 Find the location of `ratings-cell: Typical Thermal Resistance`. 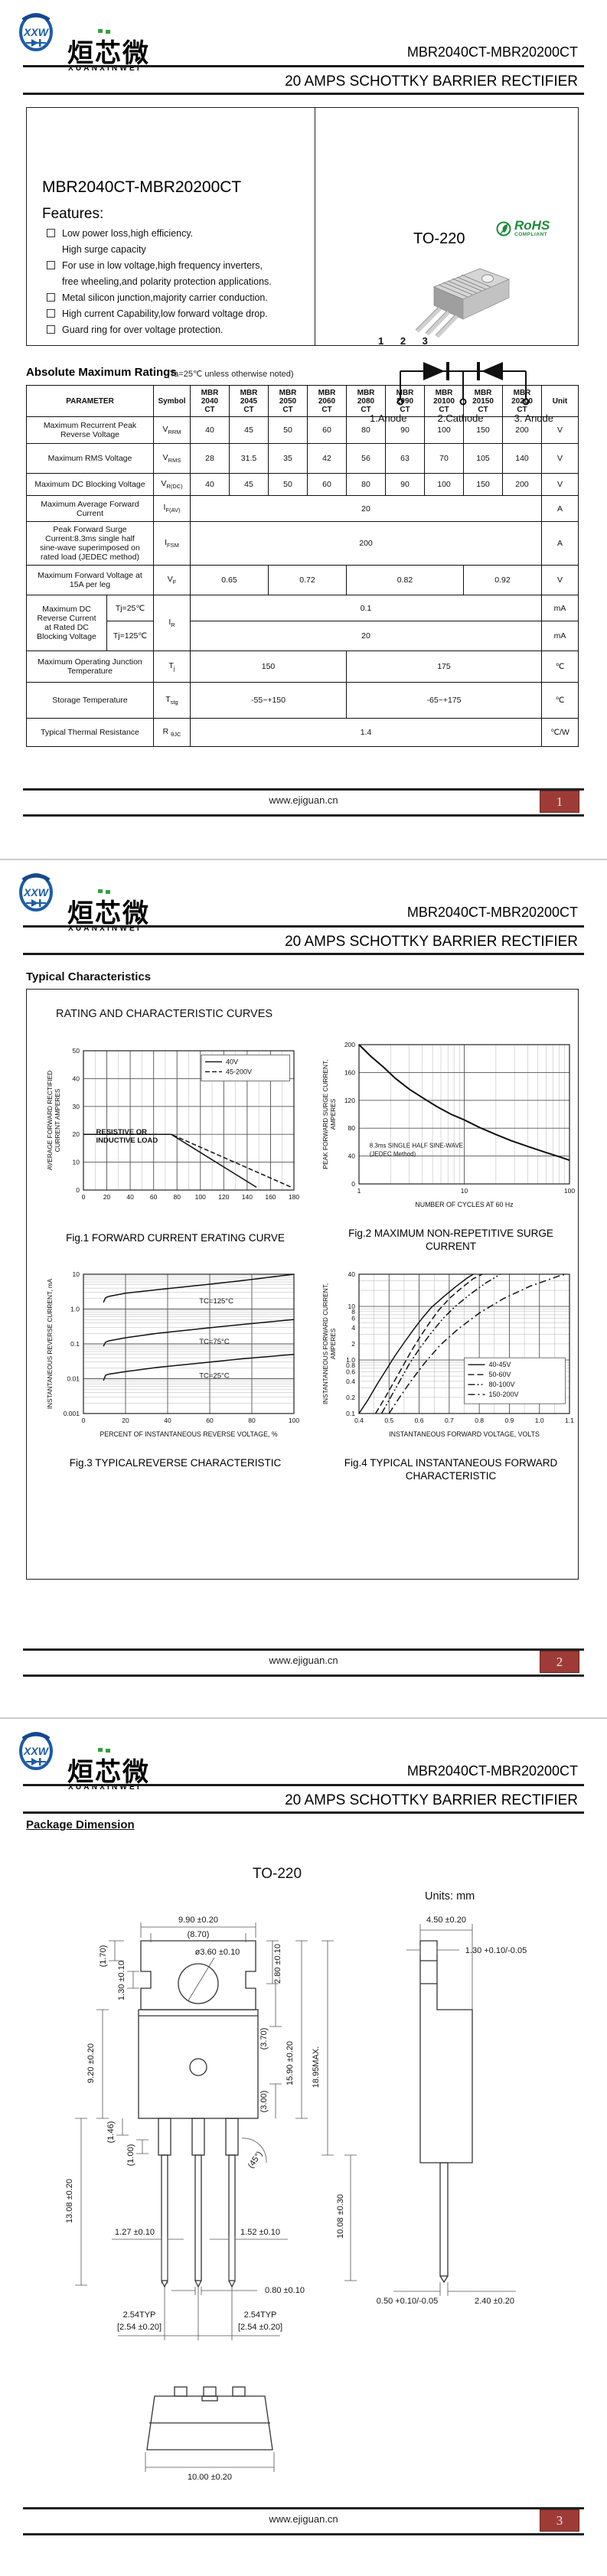

ratings-cell: Typical Thermal Resistance is located at coordinates (90, 732).